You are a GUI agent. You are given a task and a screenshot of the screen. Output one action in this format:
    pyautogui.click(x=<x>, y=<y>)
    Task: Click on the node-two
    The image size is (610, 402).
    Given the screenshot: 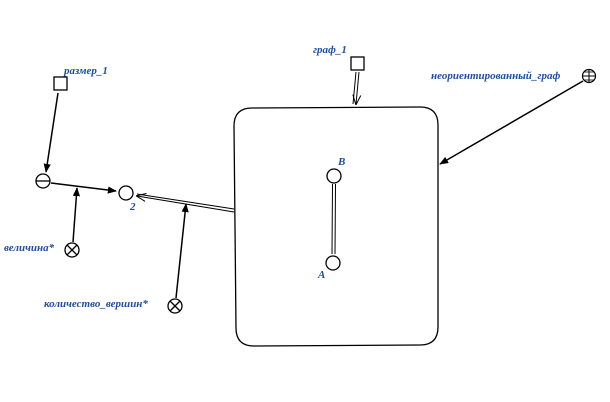 What is the action you would take?
    pyautogui.click(x=126, y=193)
    